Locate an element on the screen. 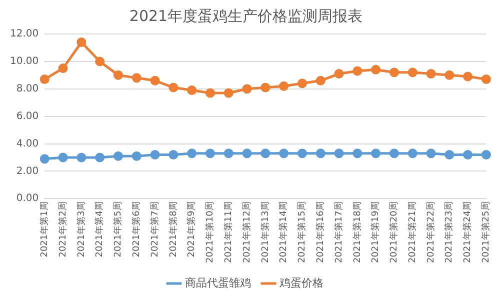 Image resolution: width=500 pixels, height=301 pixels. x-tick-label: 2021年第18周 is located at coordinates (357, 233).